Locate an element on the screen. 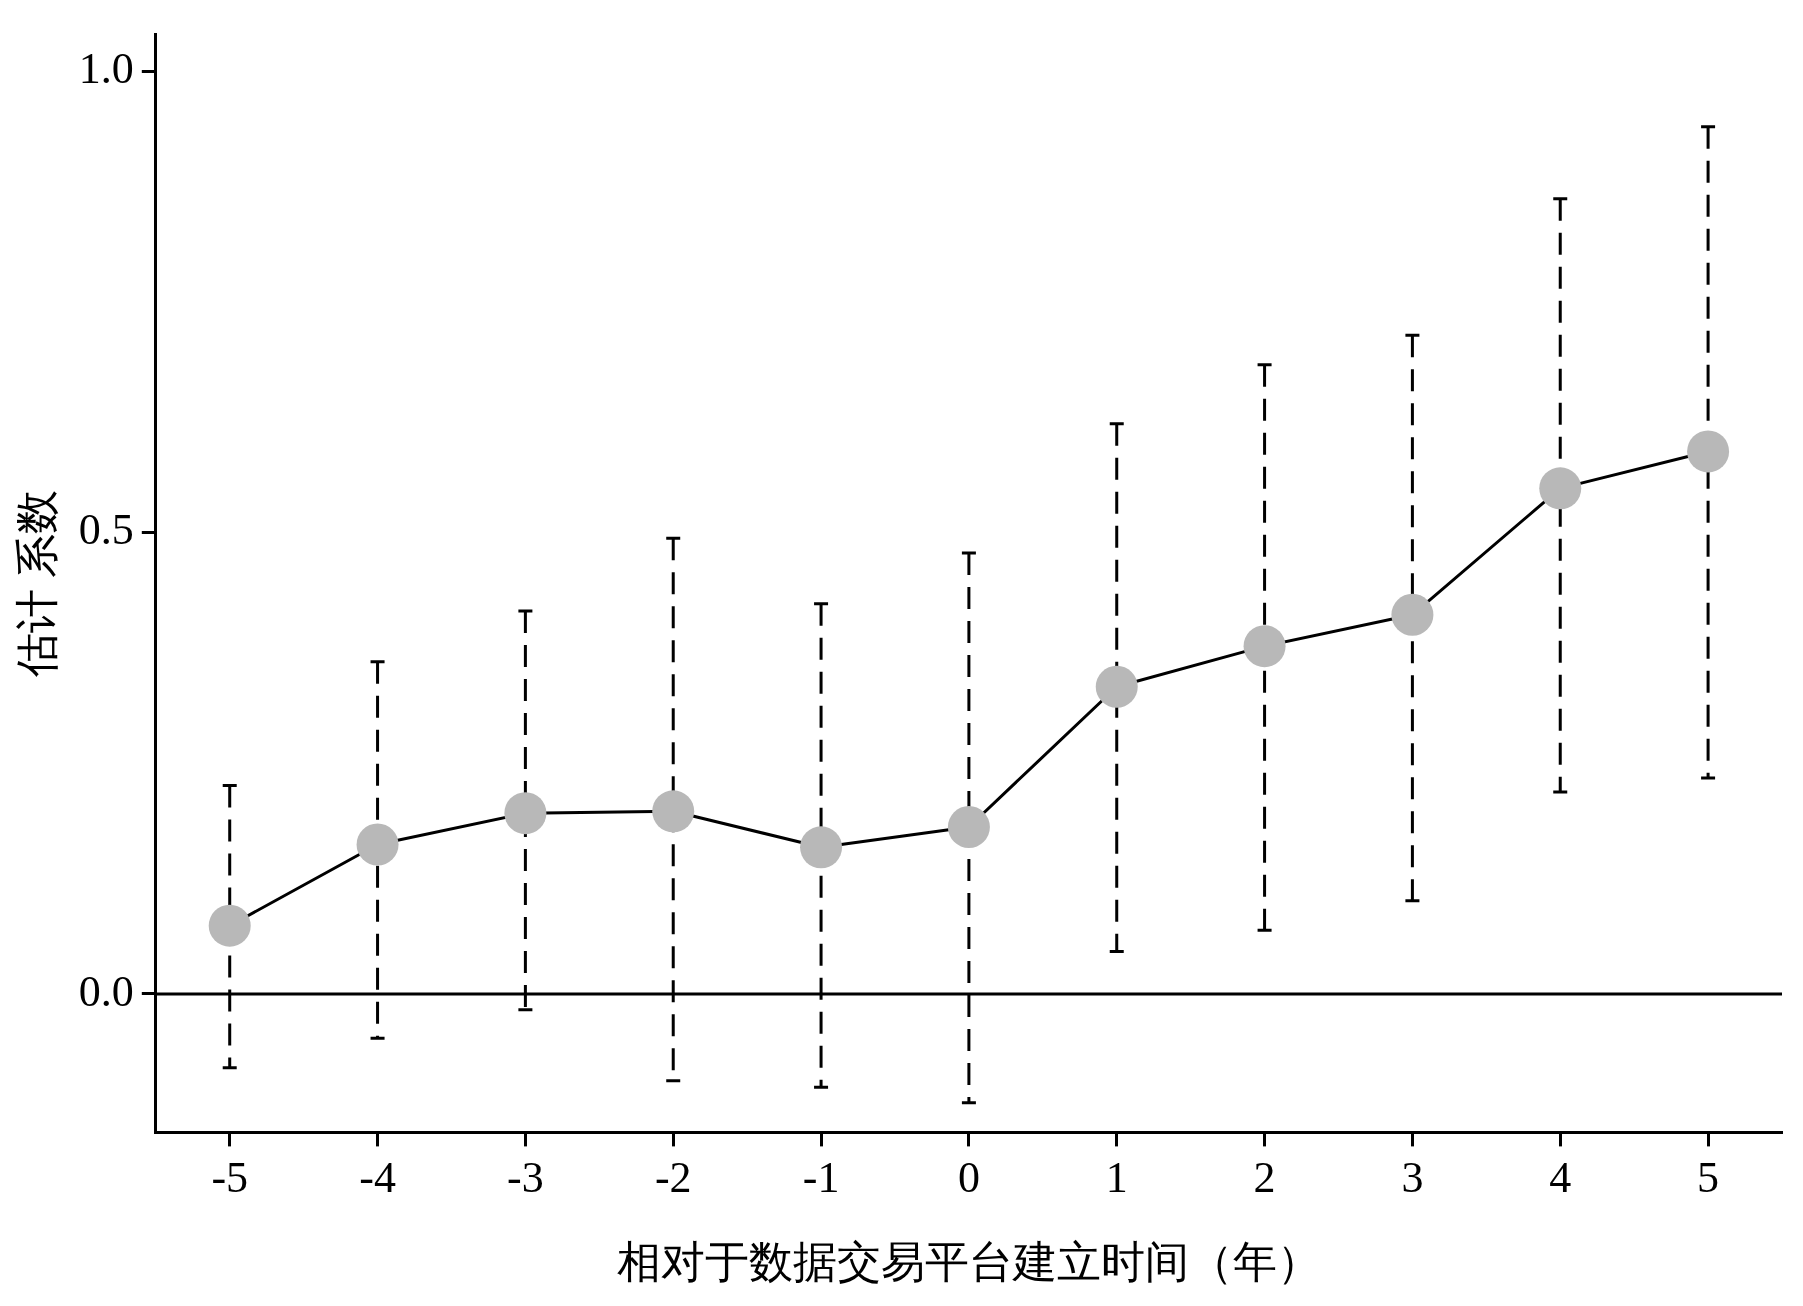  x-tick-label: -2 is located at coordinates (673, 1178).